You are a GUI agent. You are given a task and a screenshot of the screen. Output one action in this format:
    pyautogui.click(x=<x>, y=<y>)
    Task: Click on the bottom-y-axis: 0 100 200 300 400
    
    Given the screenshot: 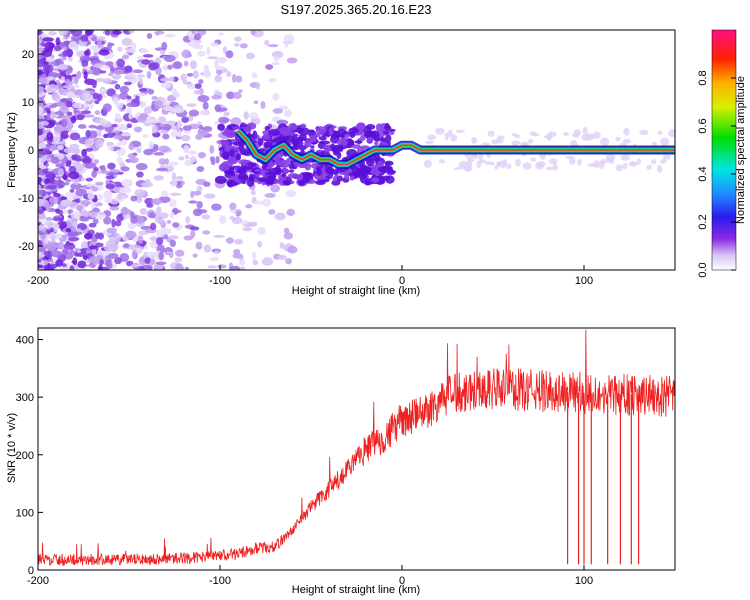 What is the action you would take?
    pyautogui.click(x=29, y=456)
    